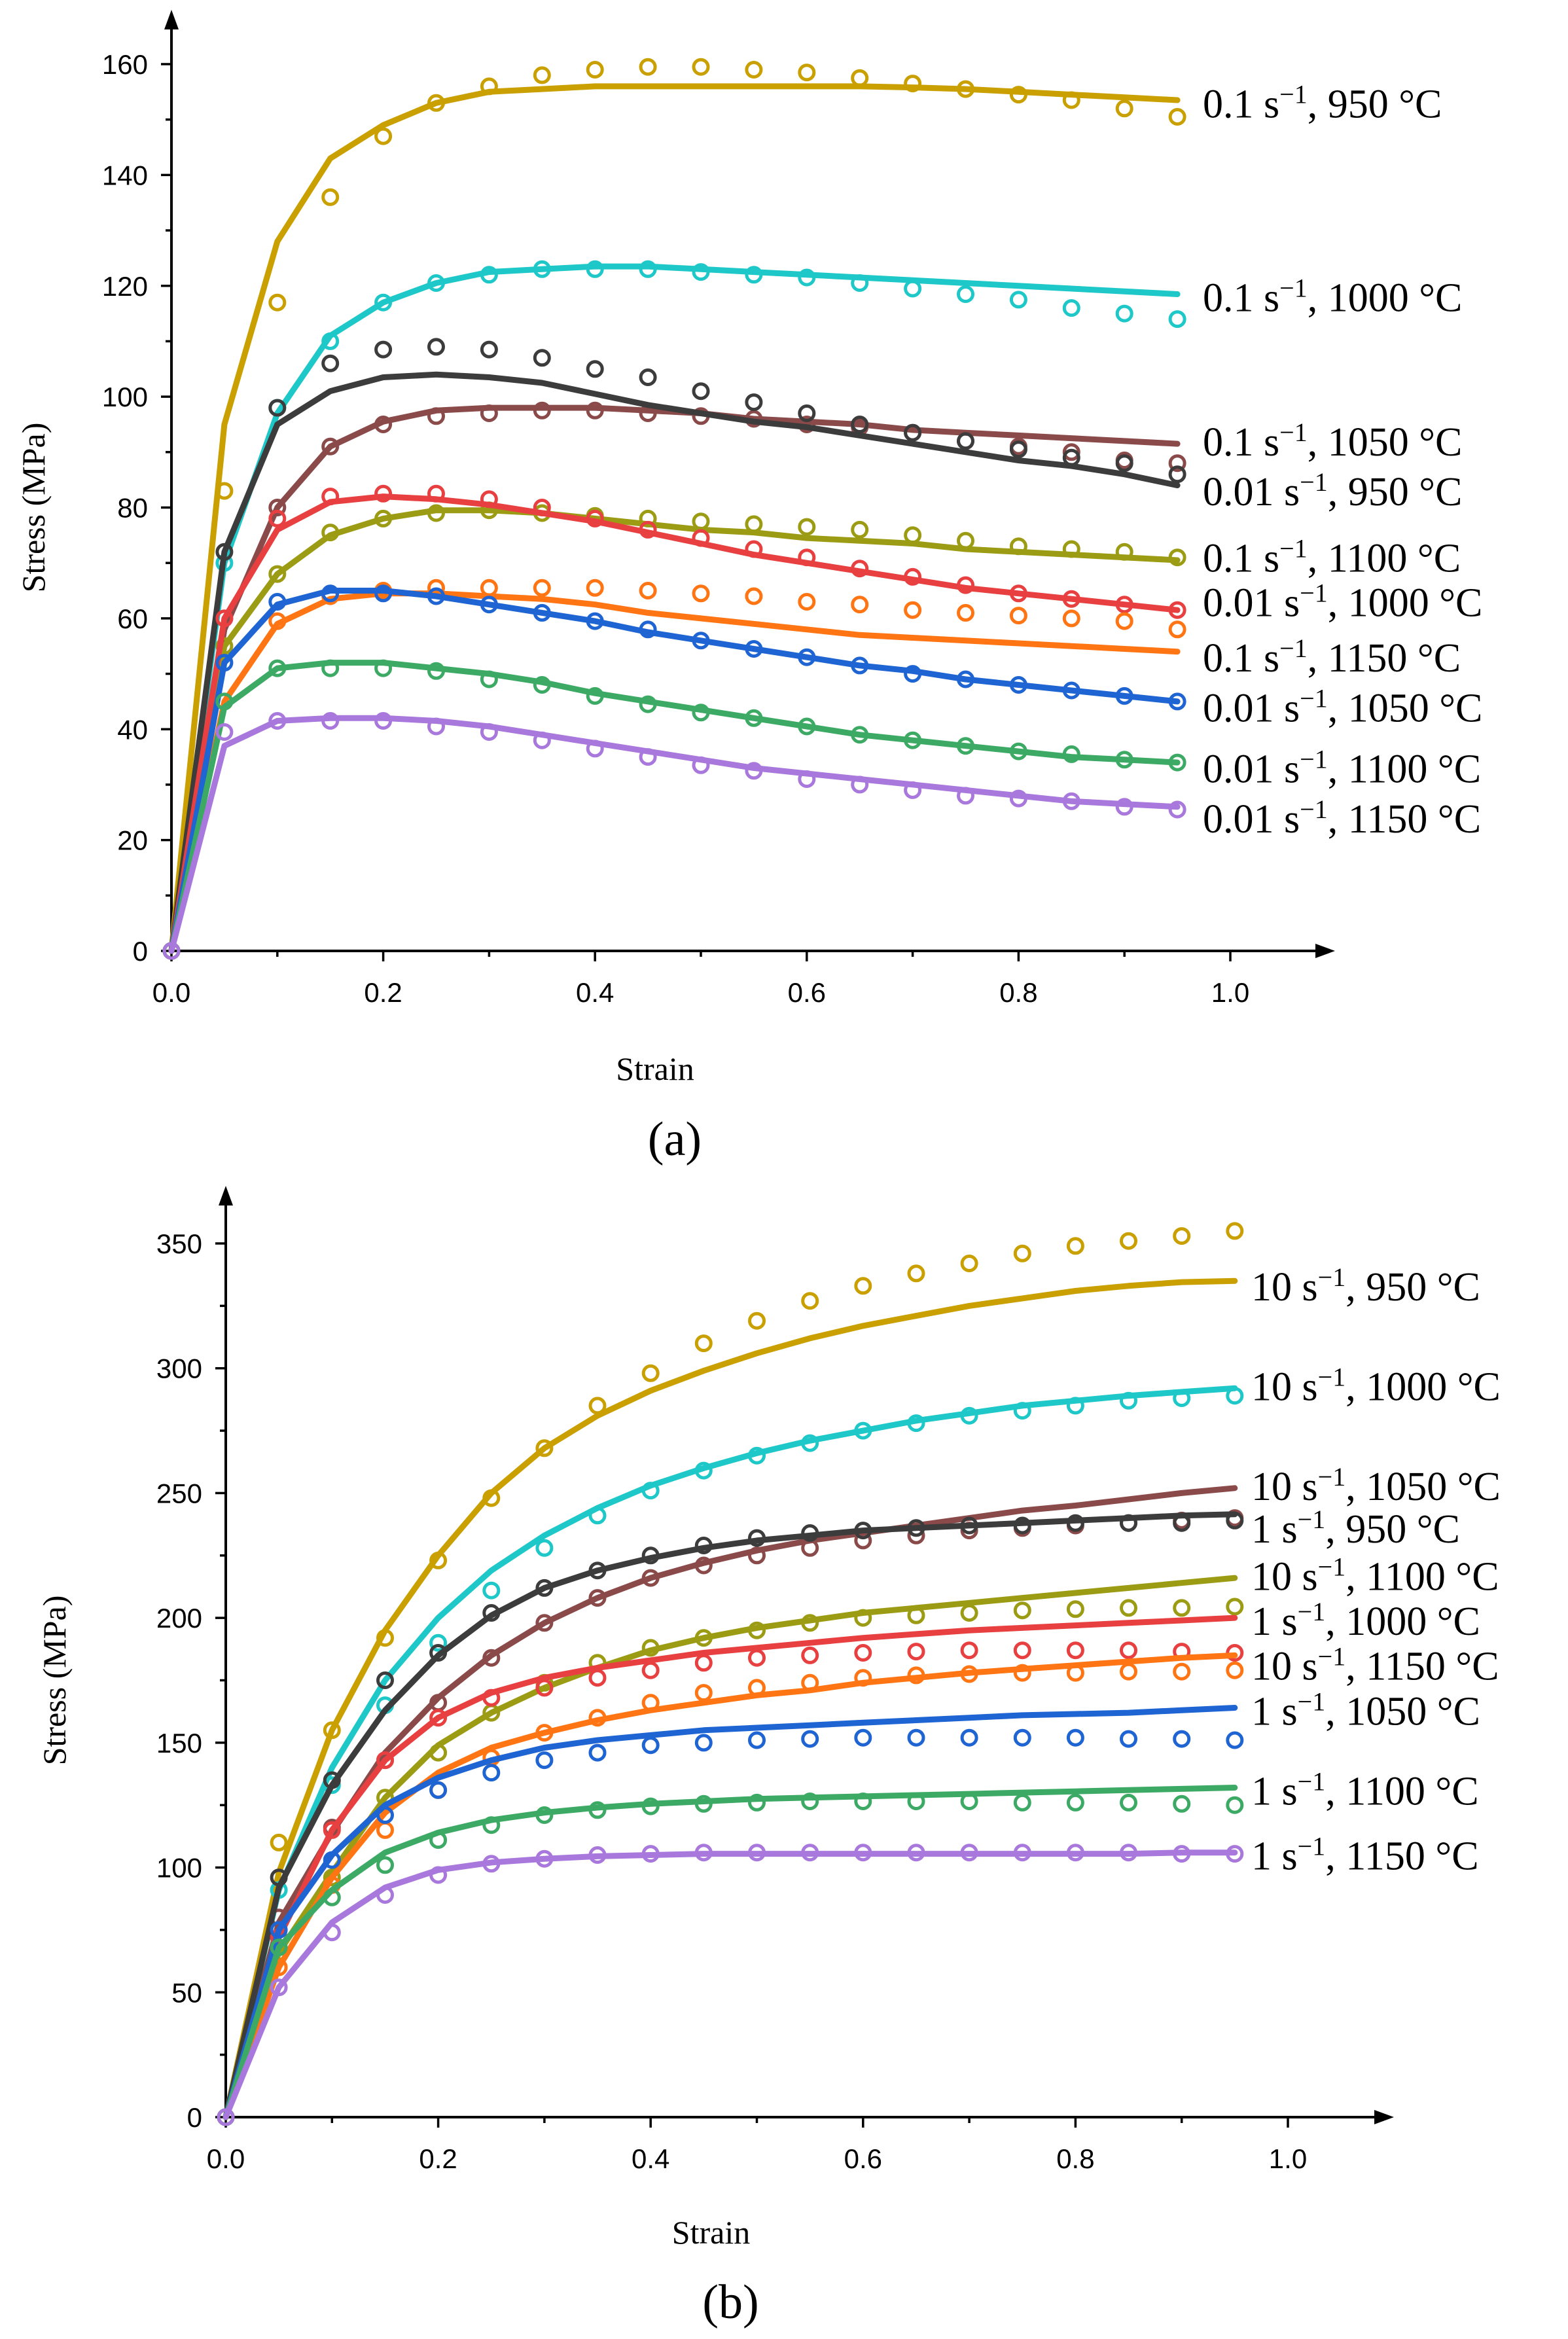 Image resolution: width=1568 pixels, height=2339 pixels. I want to click on y-axis-title: Stress (MPa), so click(55, 1681).